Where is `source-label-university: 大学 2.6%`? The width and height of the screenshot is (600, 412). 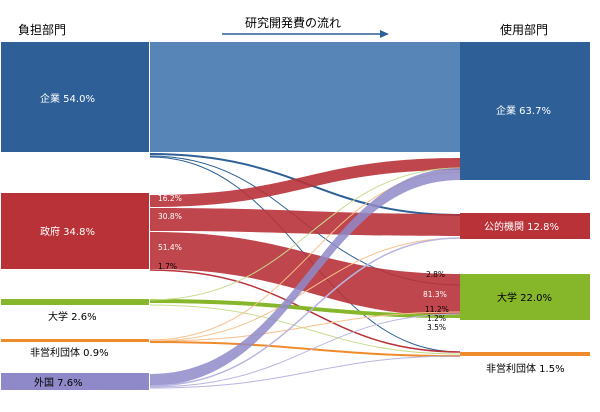 source-label-university: 大学 2.6% is located at coordinates (72, 316).